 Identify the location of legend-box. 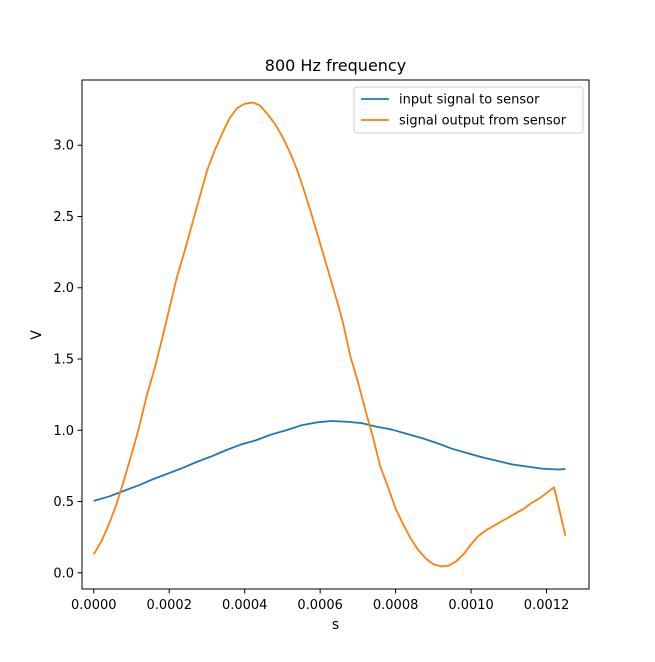
(468, 110).